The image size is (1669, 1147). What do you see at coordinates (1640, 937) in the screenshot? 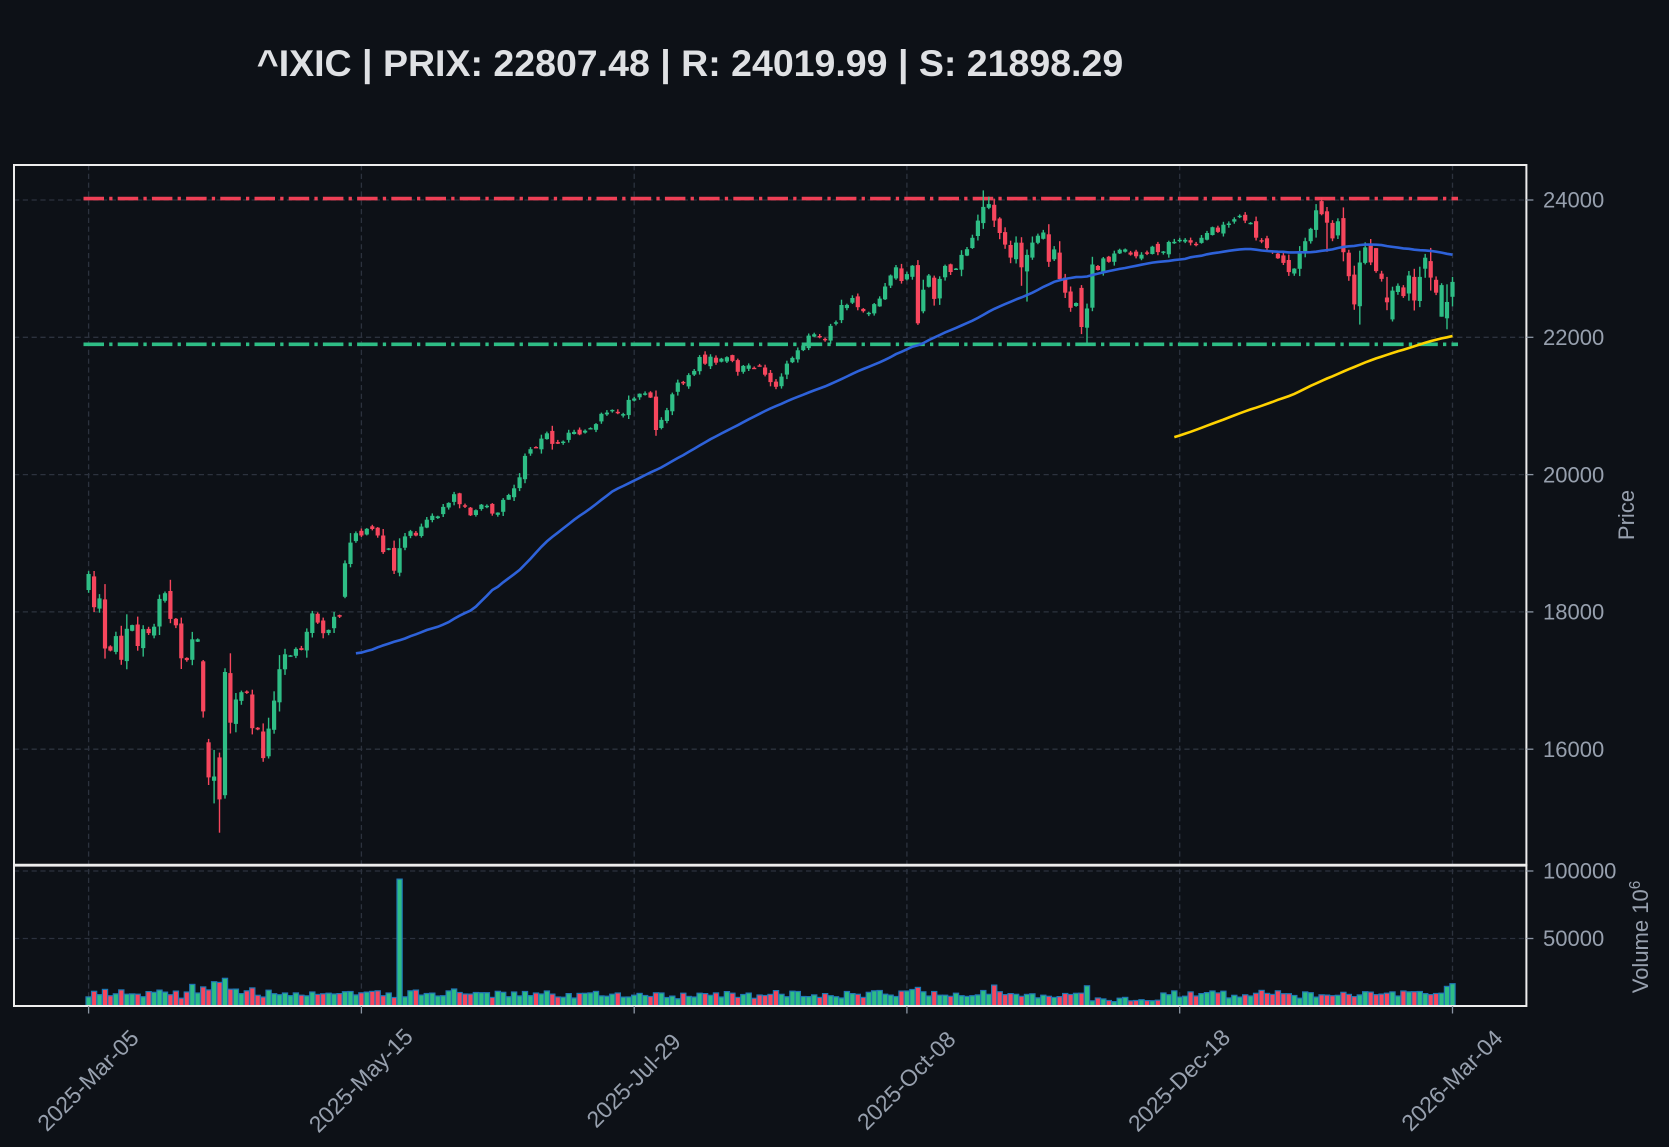
I see `svg-text: Volume 106` at bounding box center [1640, 937].